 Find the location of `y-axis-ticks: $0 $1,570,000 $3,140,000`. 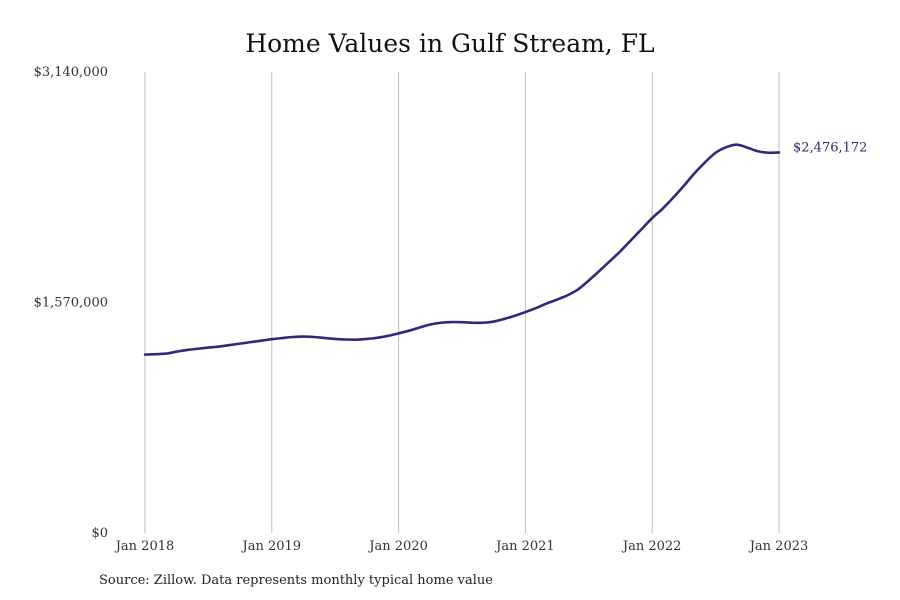

y-axis-ticks: $0 $1,570,000 $3,140,000 is located at coordinates (71, 303).